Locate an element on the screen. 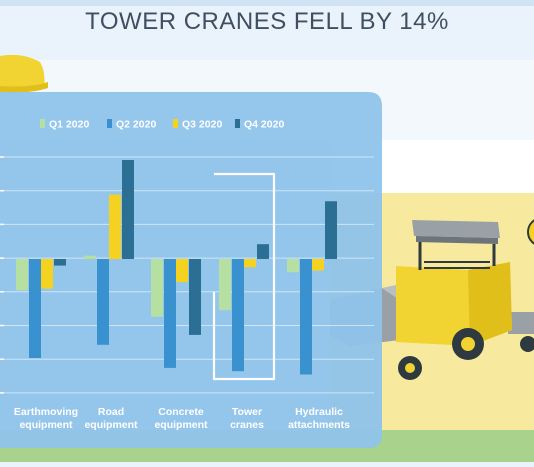 This screenshot has width=534, height=467. x-tick-label: Hydraulic is located at coordinates (319, 412).